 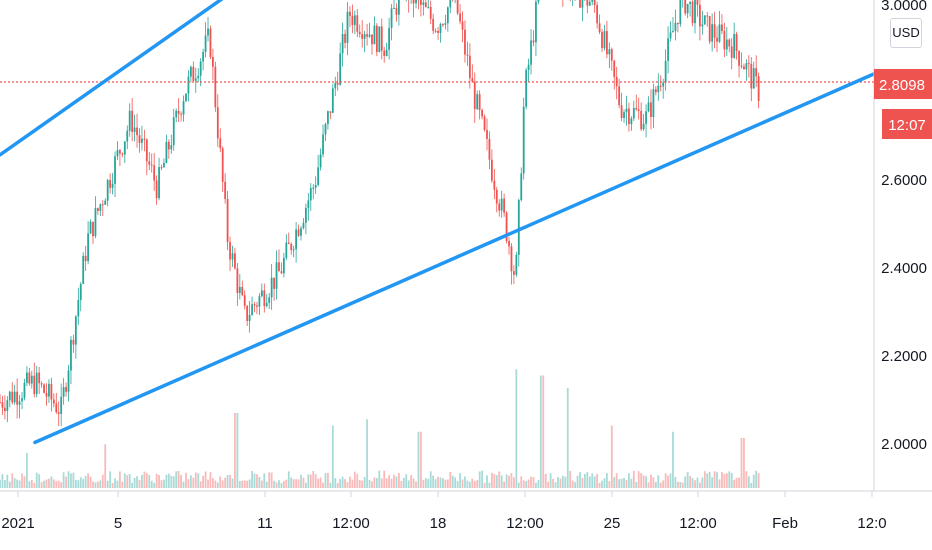 What do you see at coordinates (525, 523) in the screenshot?
I see `time-tick-label: 12:00` at bounding box center [525, 523].